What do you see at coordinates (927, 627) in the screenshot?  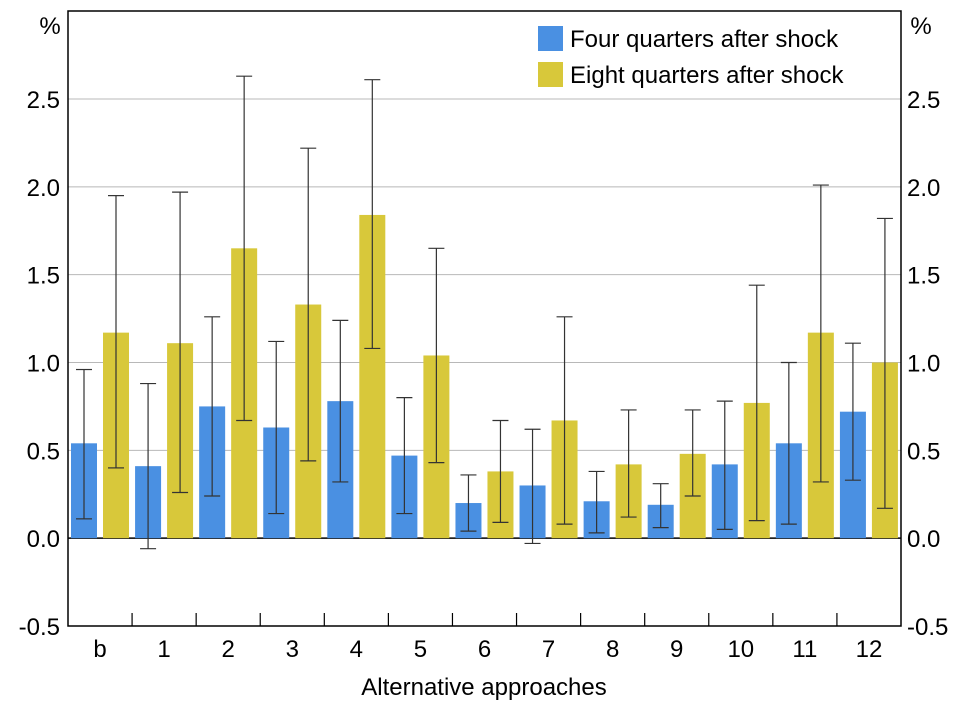 I see `y-tick-label-right: -0.5` at bounding box center [927, 627].